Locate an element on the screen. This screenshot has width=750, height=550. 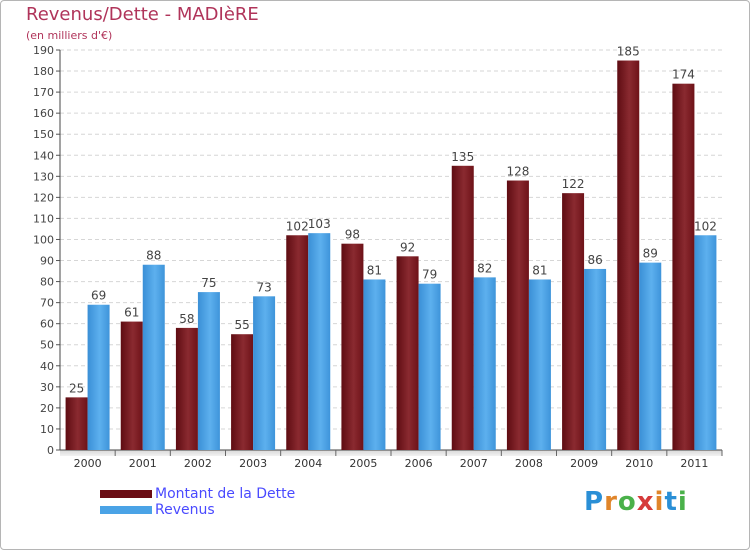
chart-subtitle: (en milliers d'€) is located at coordinates (69, 35).